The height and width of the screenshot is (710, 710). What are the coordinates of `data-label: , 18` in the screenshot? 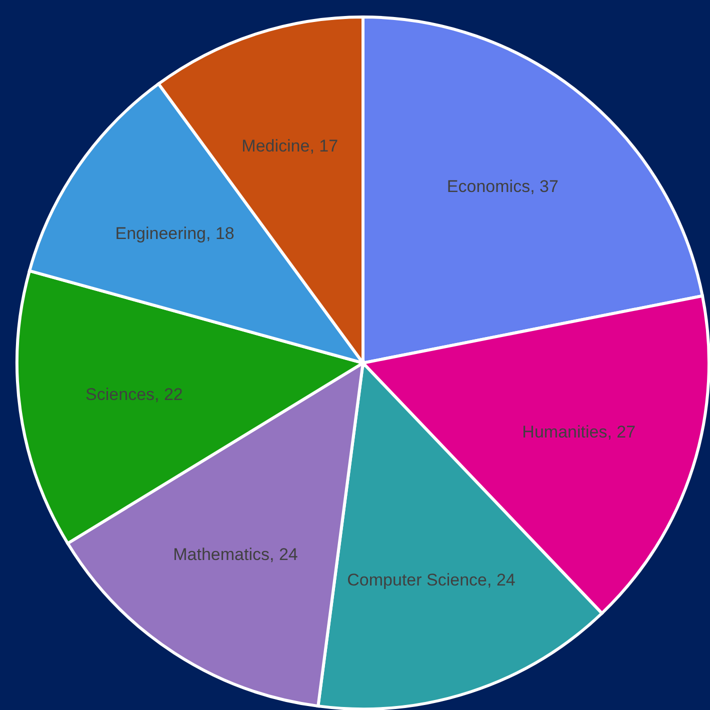 It's located at (220, 233).